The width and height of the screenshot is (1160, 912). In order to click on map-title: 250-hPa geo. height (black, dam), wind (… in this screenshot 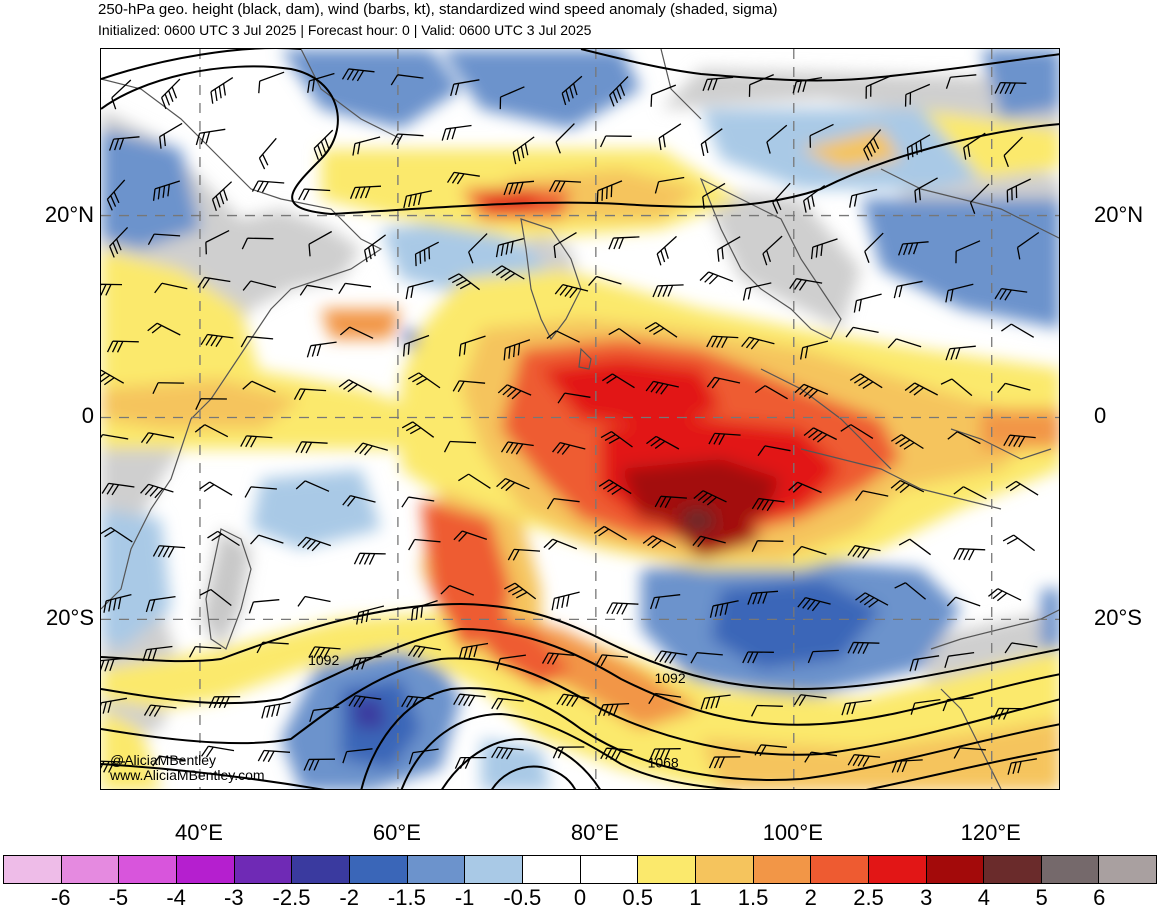, I will do `click(438, 9)`.